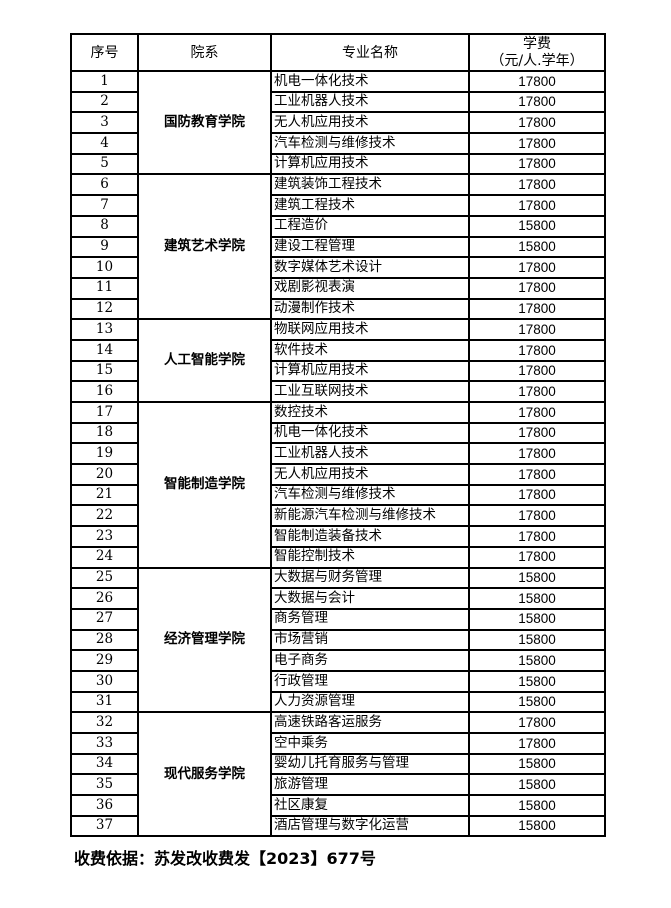 The width and height of the screenshot is (671, 908). What do you see at coordinates (104, 557) in the screenshot?
I see `row-number: 24` at bounding box center [104, 557].